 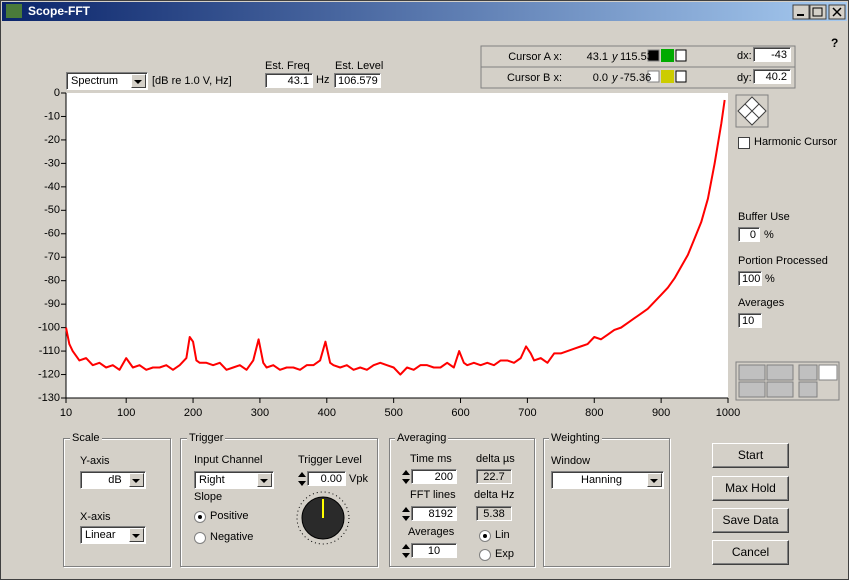 What do you see at coordinates (52, 163) in the screenshot?
I see `y-tick-label: -30` at bounding box center [52, 163].